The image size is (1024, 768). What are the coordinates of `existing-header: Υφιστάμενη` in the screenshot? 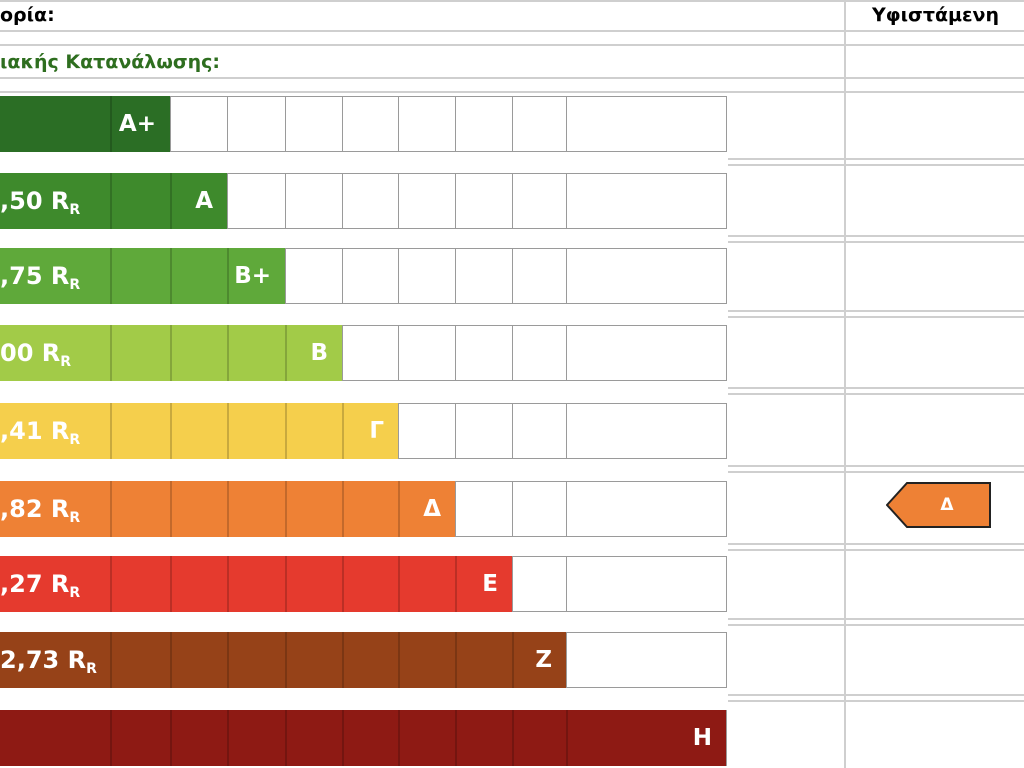 It's located at (936, 15).